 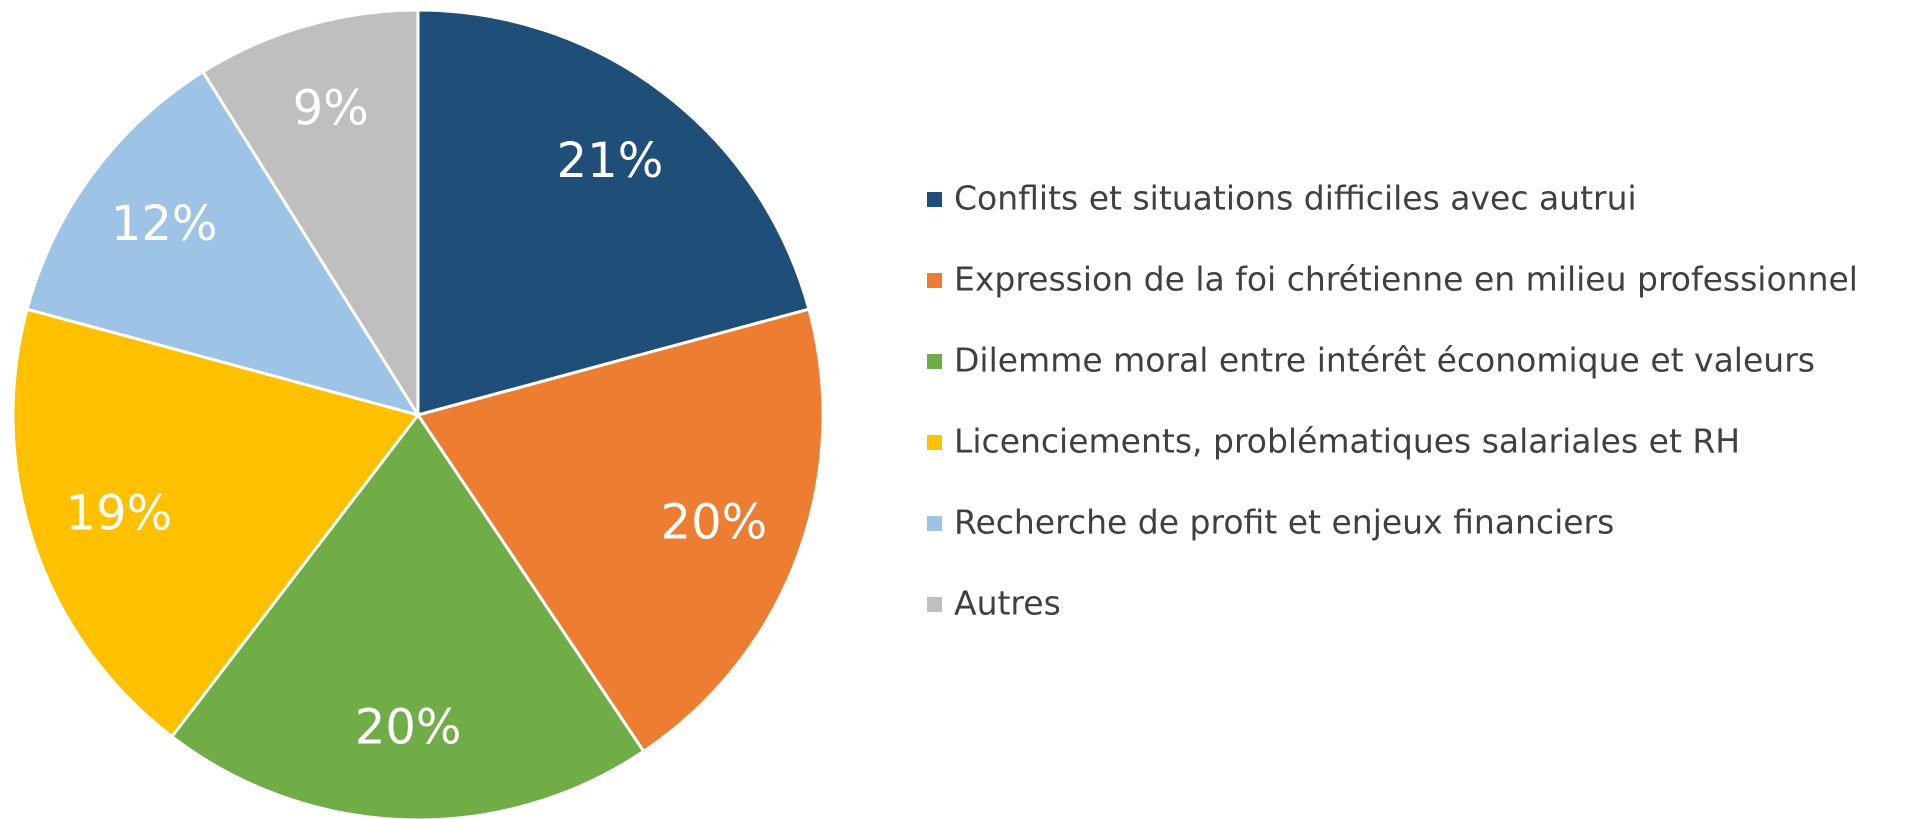 What do you see at coordinates (164, 224) in the screenshot?
I see `slice-label: 12%` at bounding box center [164, 224].